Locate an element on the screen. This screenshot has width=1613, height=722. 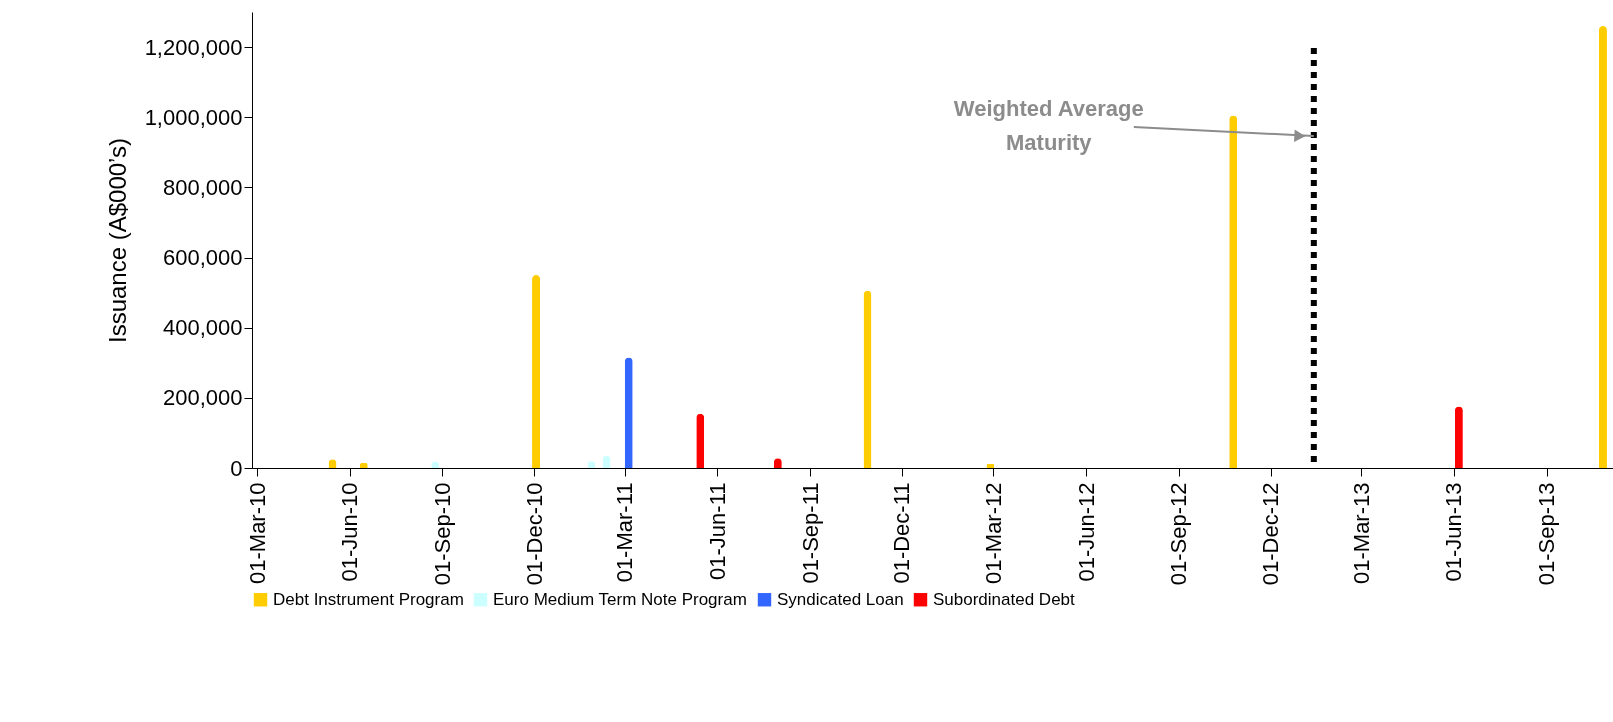
legend-label: Euro Medium Term Note Program is located at coordinates (620, 599).